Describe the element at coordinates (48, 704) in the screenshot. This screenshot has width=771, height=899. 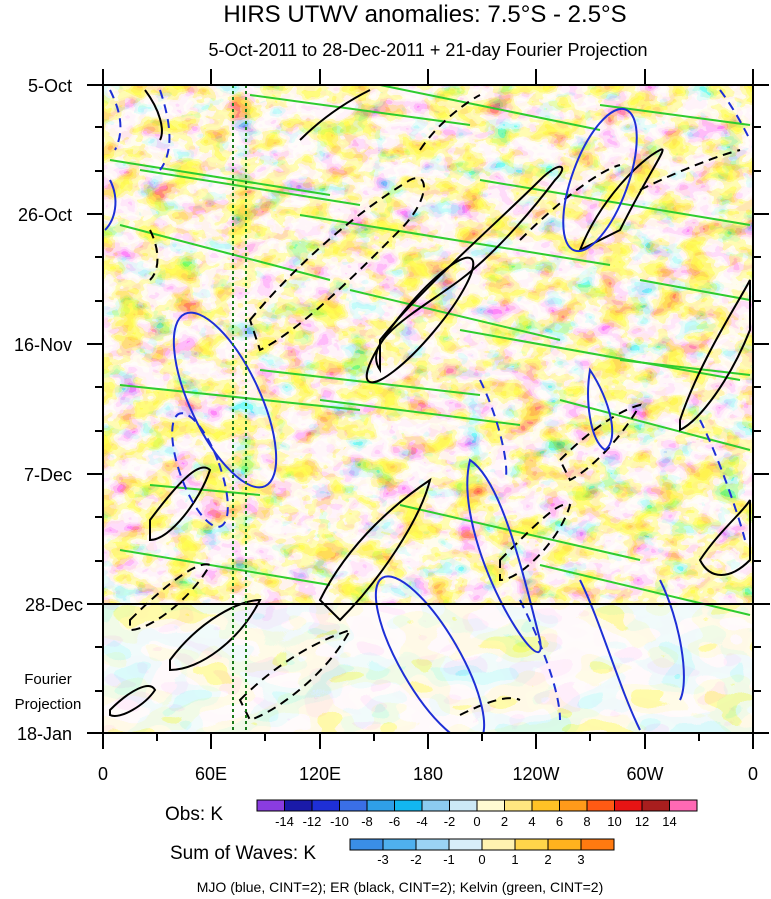
I see `projection-label: Projection` at that location.